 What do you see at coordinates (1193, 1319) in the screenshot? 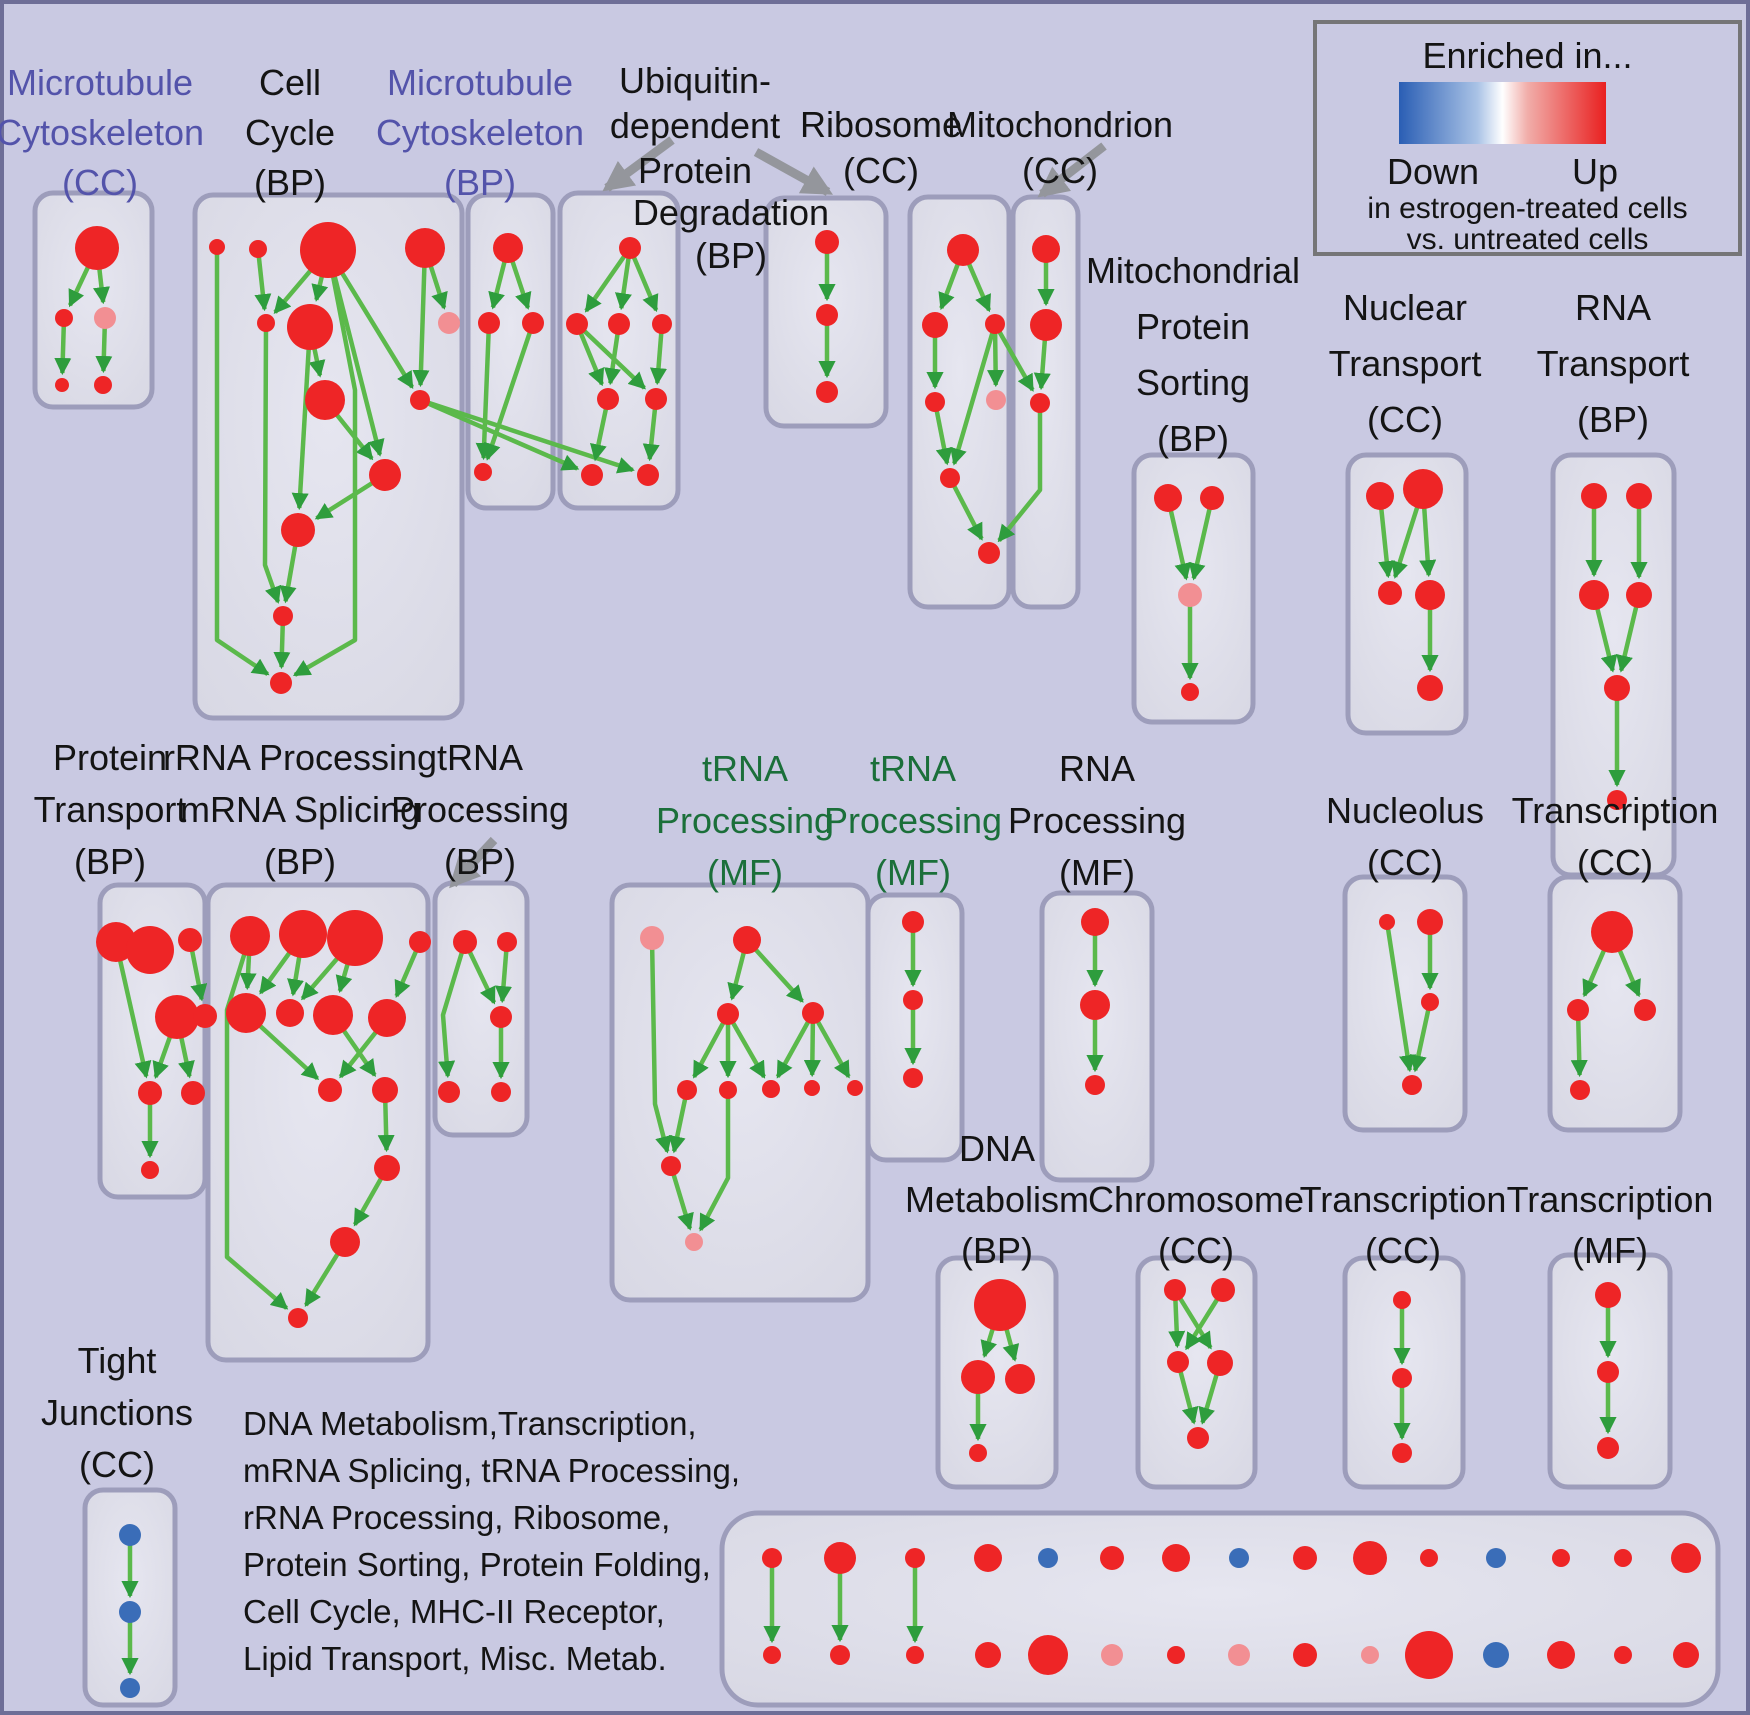
I see `edge-ca-cd` at bounding box center [1193, 1319].